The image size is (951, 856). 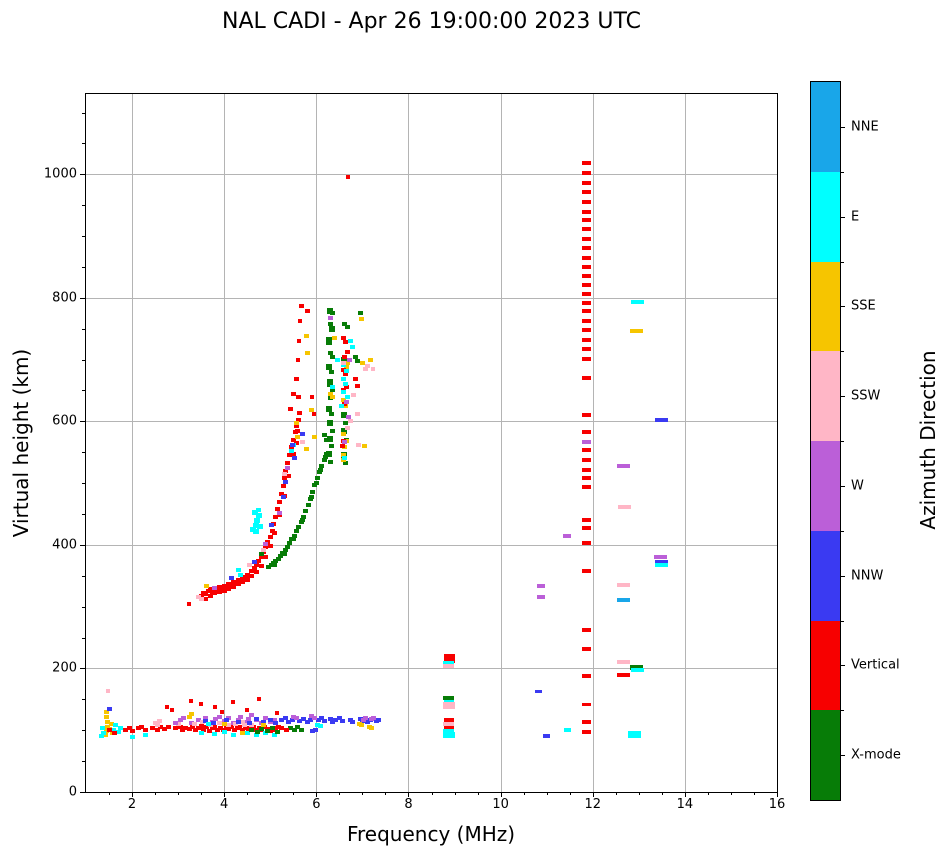 What do you see at coordinates (64, 421) in the screenshot?
I see `y-tick-label: 600` at bounding box center [64, 421].